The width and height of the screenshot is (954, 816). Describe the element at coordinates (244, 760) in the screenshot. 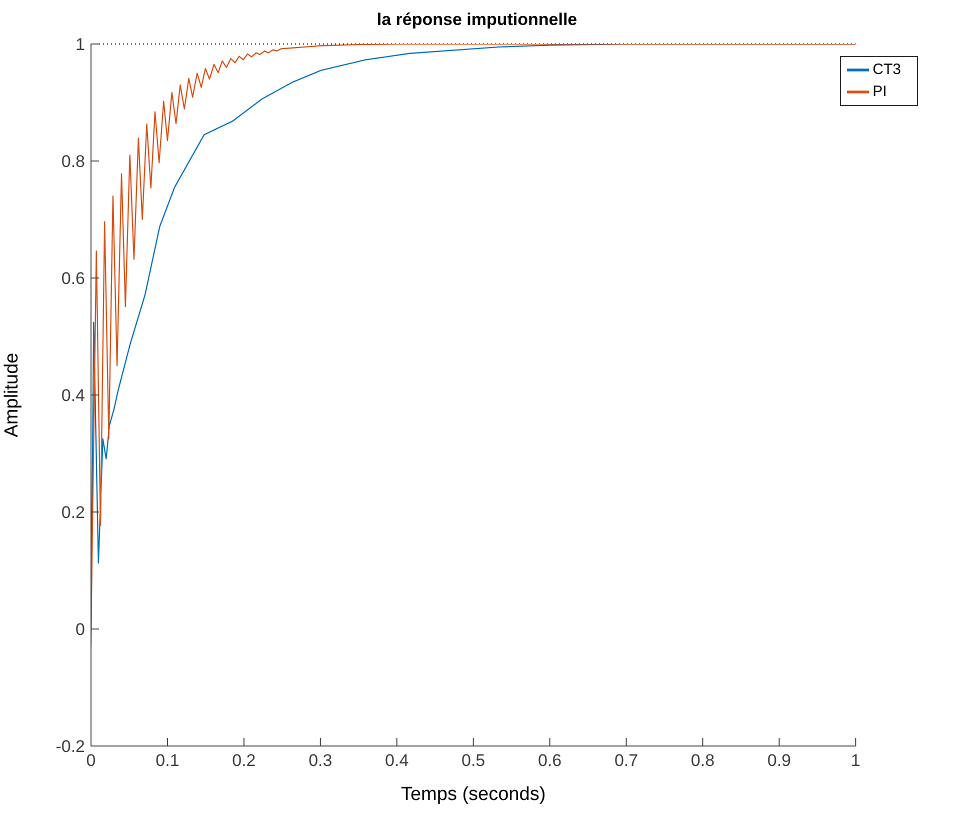

I see `x-tick-label: 0.2` at that location.